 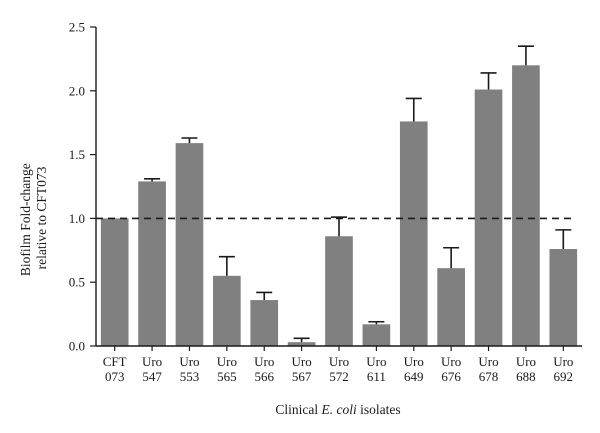 I want to click on x-tick-label-12: Uro 692, so click(x=563, y=369).